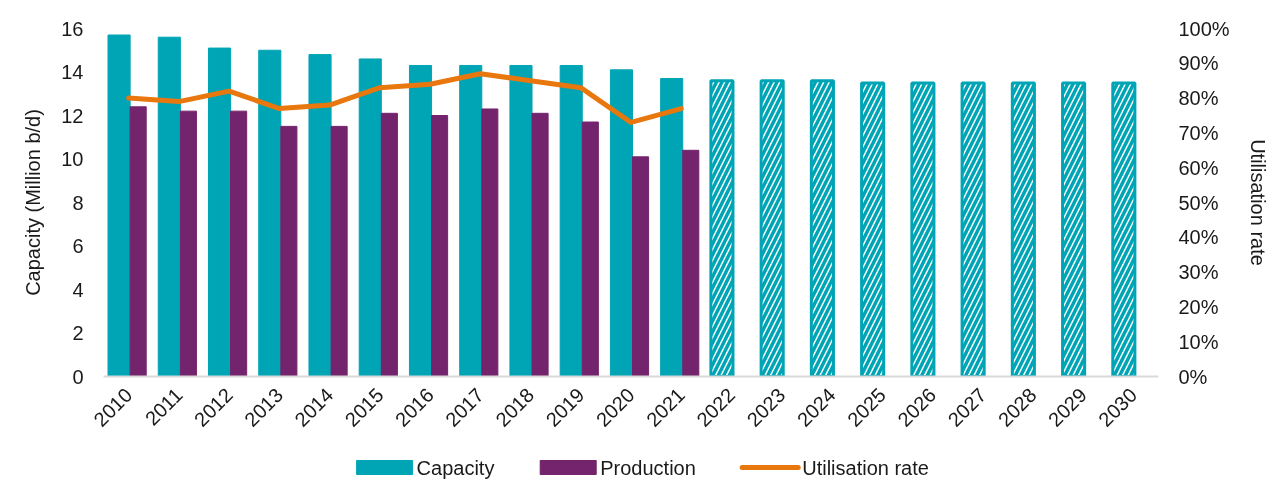 The width and height of the screenshot is (1277, 486). Describe the element at coordinates (1198, 341) in the screenshot. I see `y2-tick-label: 10%` at that location.